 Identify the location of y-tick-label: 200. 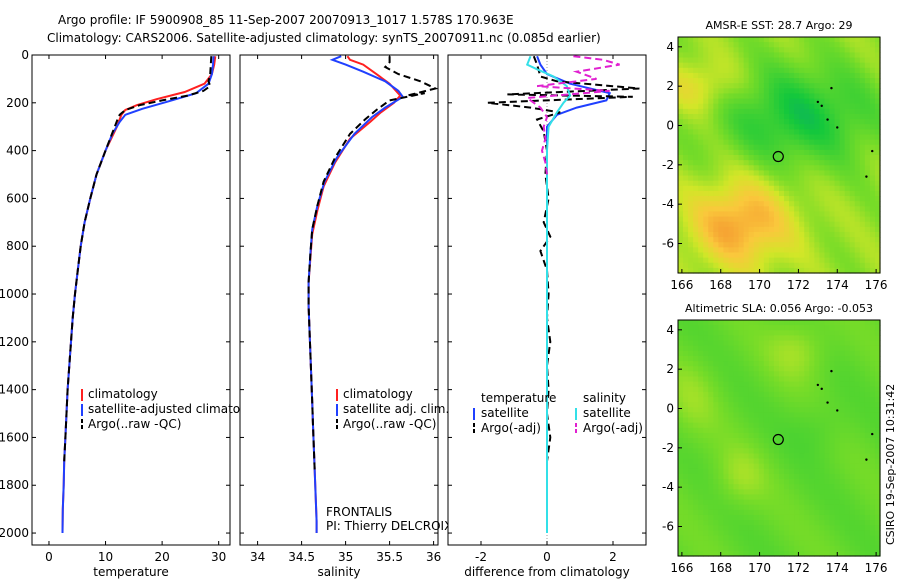
(17, 103).